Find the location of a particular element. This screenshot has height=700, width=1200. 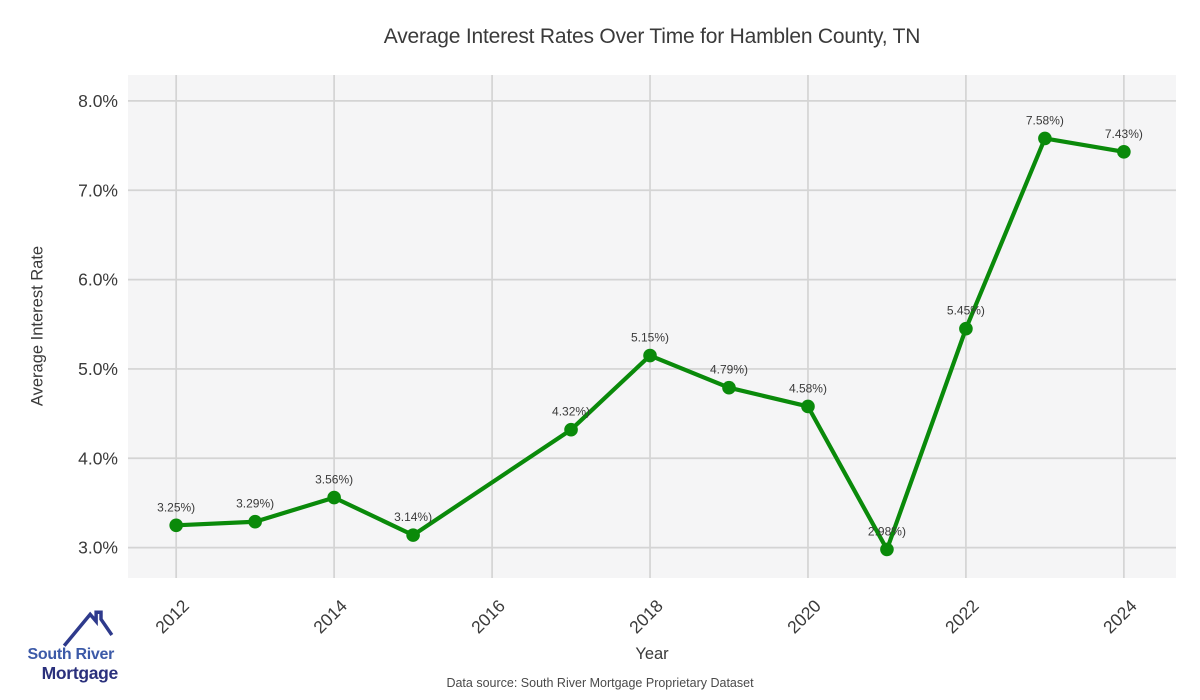

y-axis-label: Average Interest Rate is located at coordinates (37, 326).